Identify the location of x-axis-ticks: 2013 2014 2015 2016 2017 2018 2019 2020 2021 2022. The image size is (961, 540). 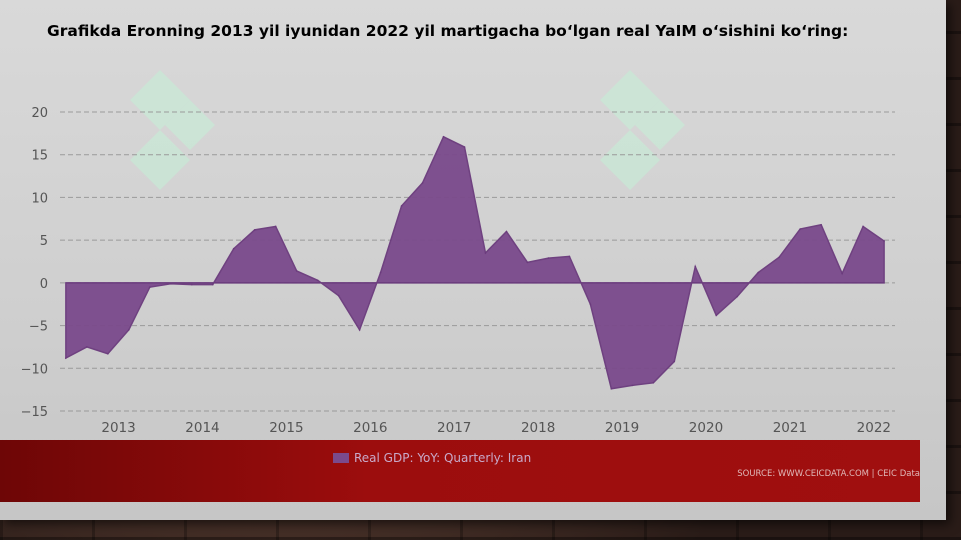
(496, 428).